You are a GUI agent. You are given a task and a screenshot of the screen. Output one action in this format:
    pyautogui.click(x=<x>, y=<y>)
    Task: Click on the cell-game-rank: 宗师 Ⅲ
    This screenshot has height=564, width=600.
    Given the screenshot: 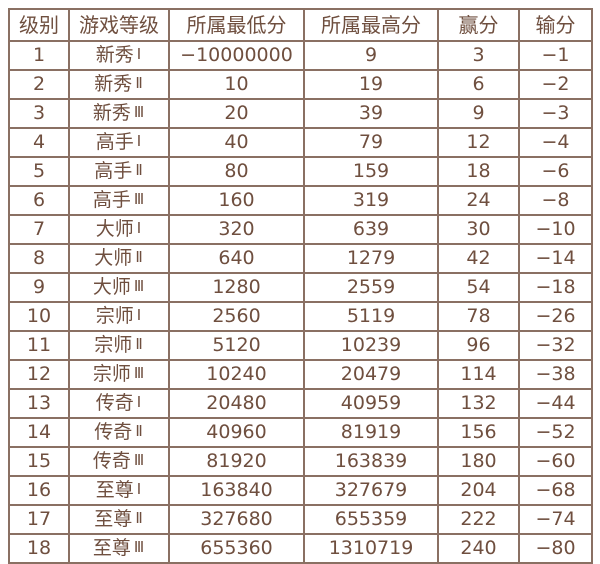 What is the action you would take?
    pyautogui.click(x=119, y=374)
    